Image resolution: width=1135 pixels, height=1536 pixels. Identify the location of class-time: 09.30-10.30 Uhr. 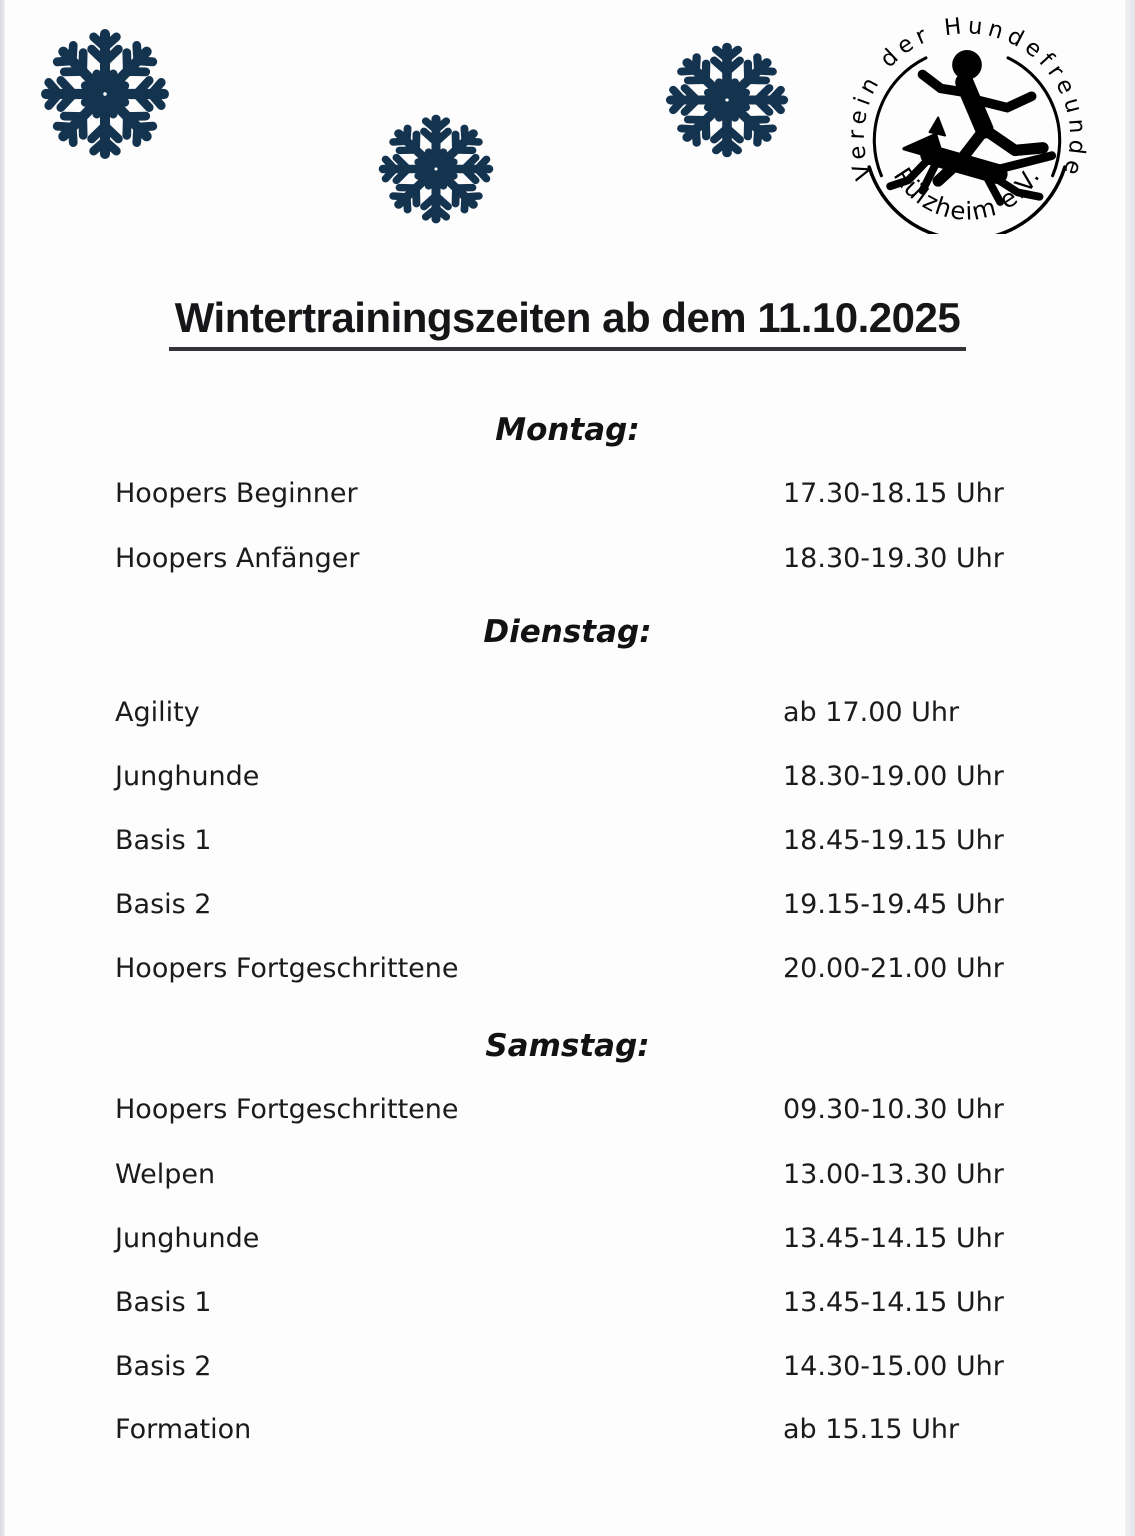
(893, 1109).